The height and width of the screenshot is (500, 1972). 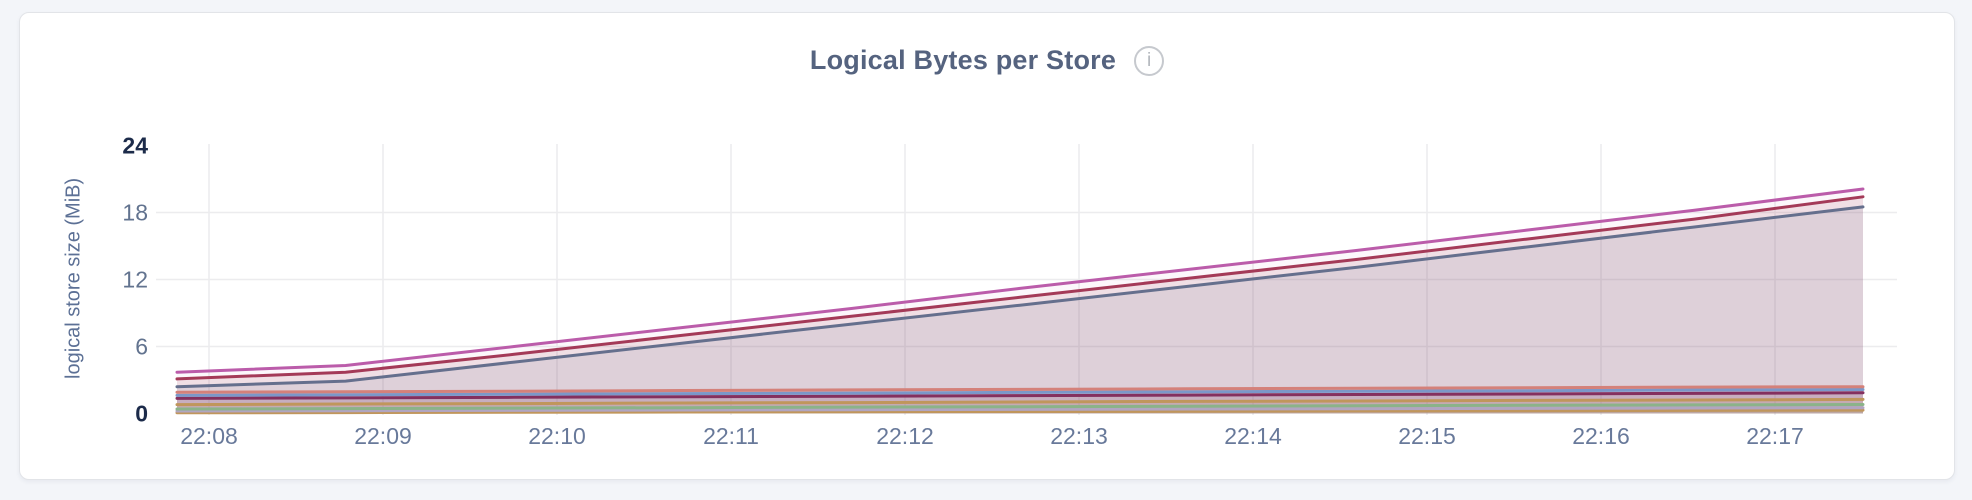 I want to click on chart-header: Logical Bytes per Store i, so click(x=987, y=60).